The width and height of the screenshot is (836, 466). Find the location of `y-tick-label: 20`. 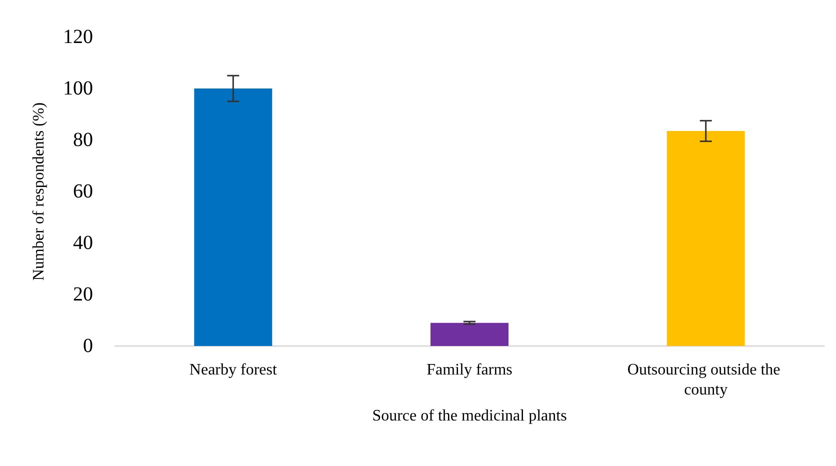

y-tick-label: 20 is located at coordinates (83, 295).